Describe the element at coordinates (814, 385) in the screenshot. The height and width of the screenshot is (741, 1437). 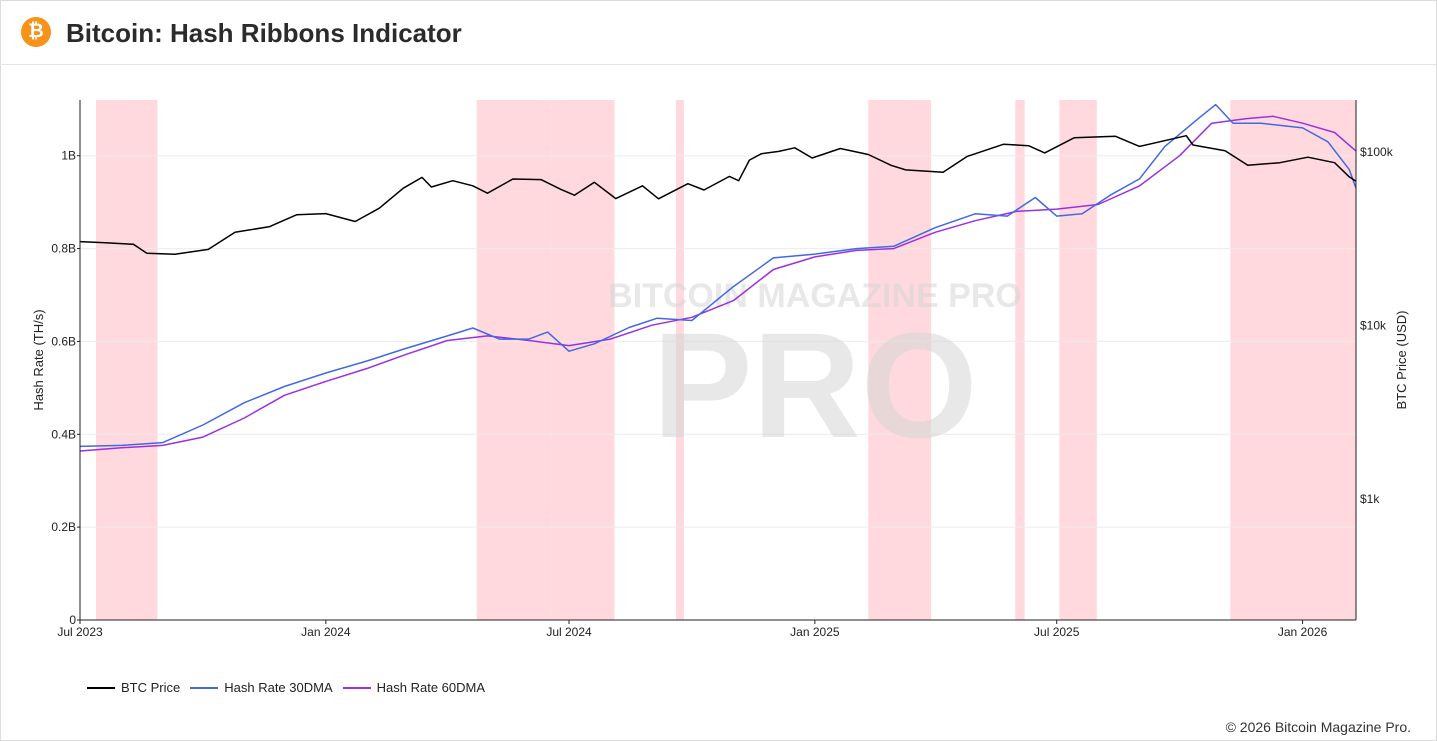
I see `watermark-pro-glyphs: PRO` at that location.